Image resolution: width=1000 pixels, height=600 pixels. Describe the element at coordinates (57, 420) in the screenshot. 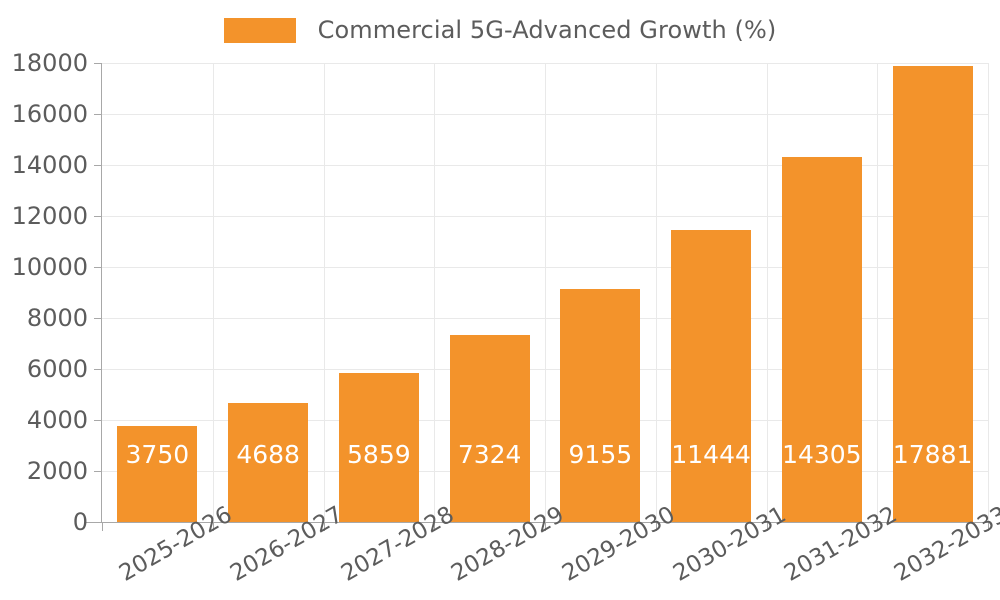

I see `y-tick-label: 4000` at that location.